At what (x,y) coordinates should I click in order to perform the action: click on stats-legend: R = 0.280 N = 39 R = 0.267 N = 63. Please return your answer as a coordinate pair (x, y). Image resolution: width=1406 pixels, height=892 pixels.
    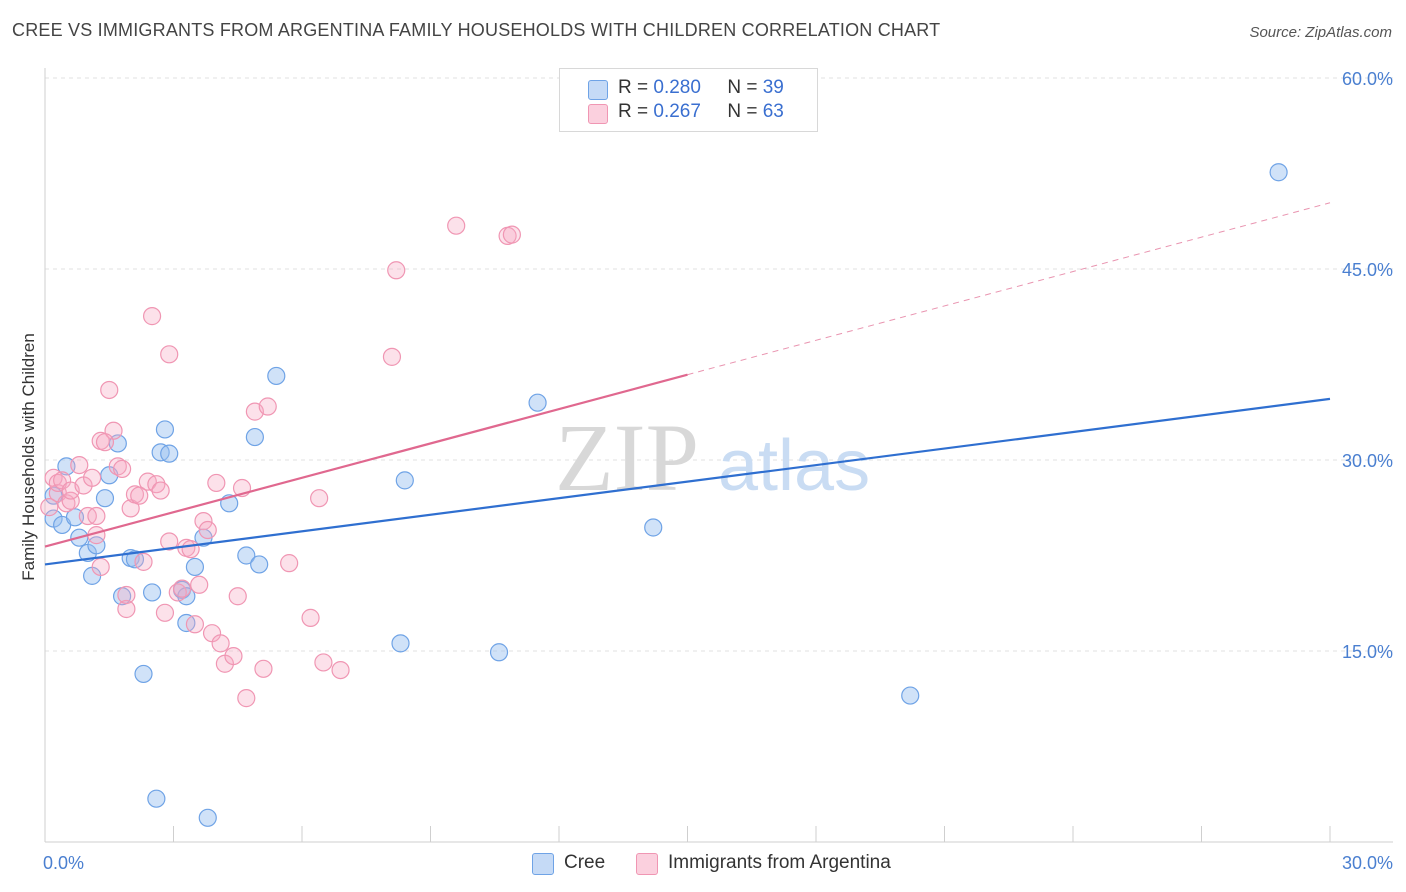
    Looking at the image, I should click on (688, 100).